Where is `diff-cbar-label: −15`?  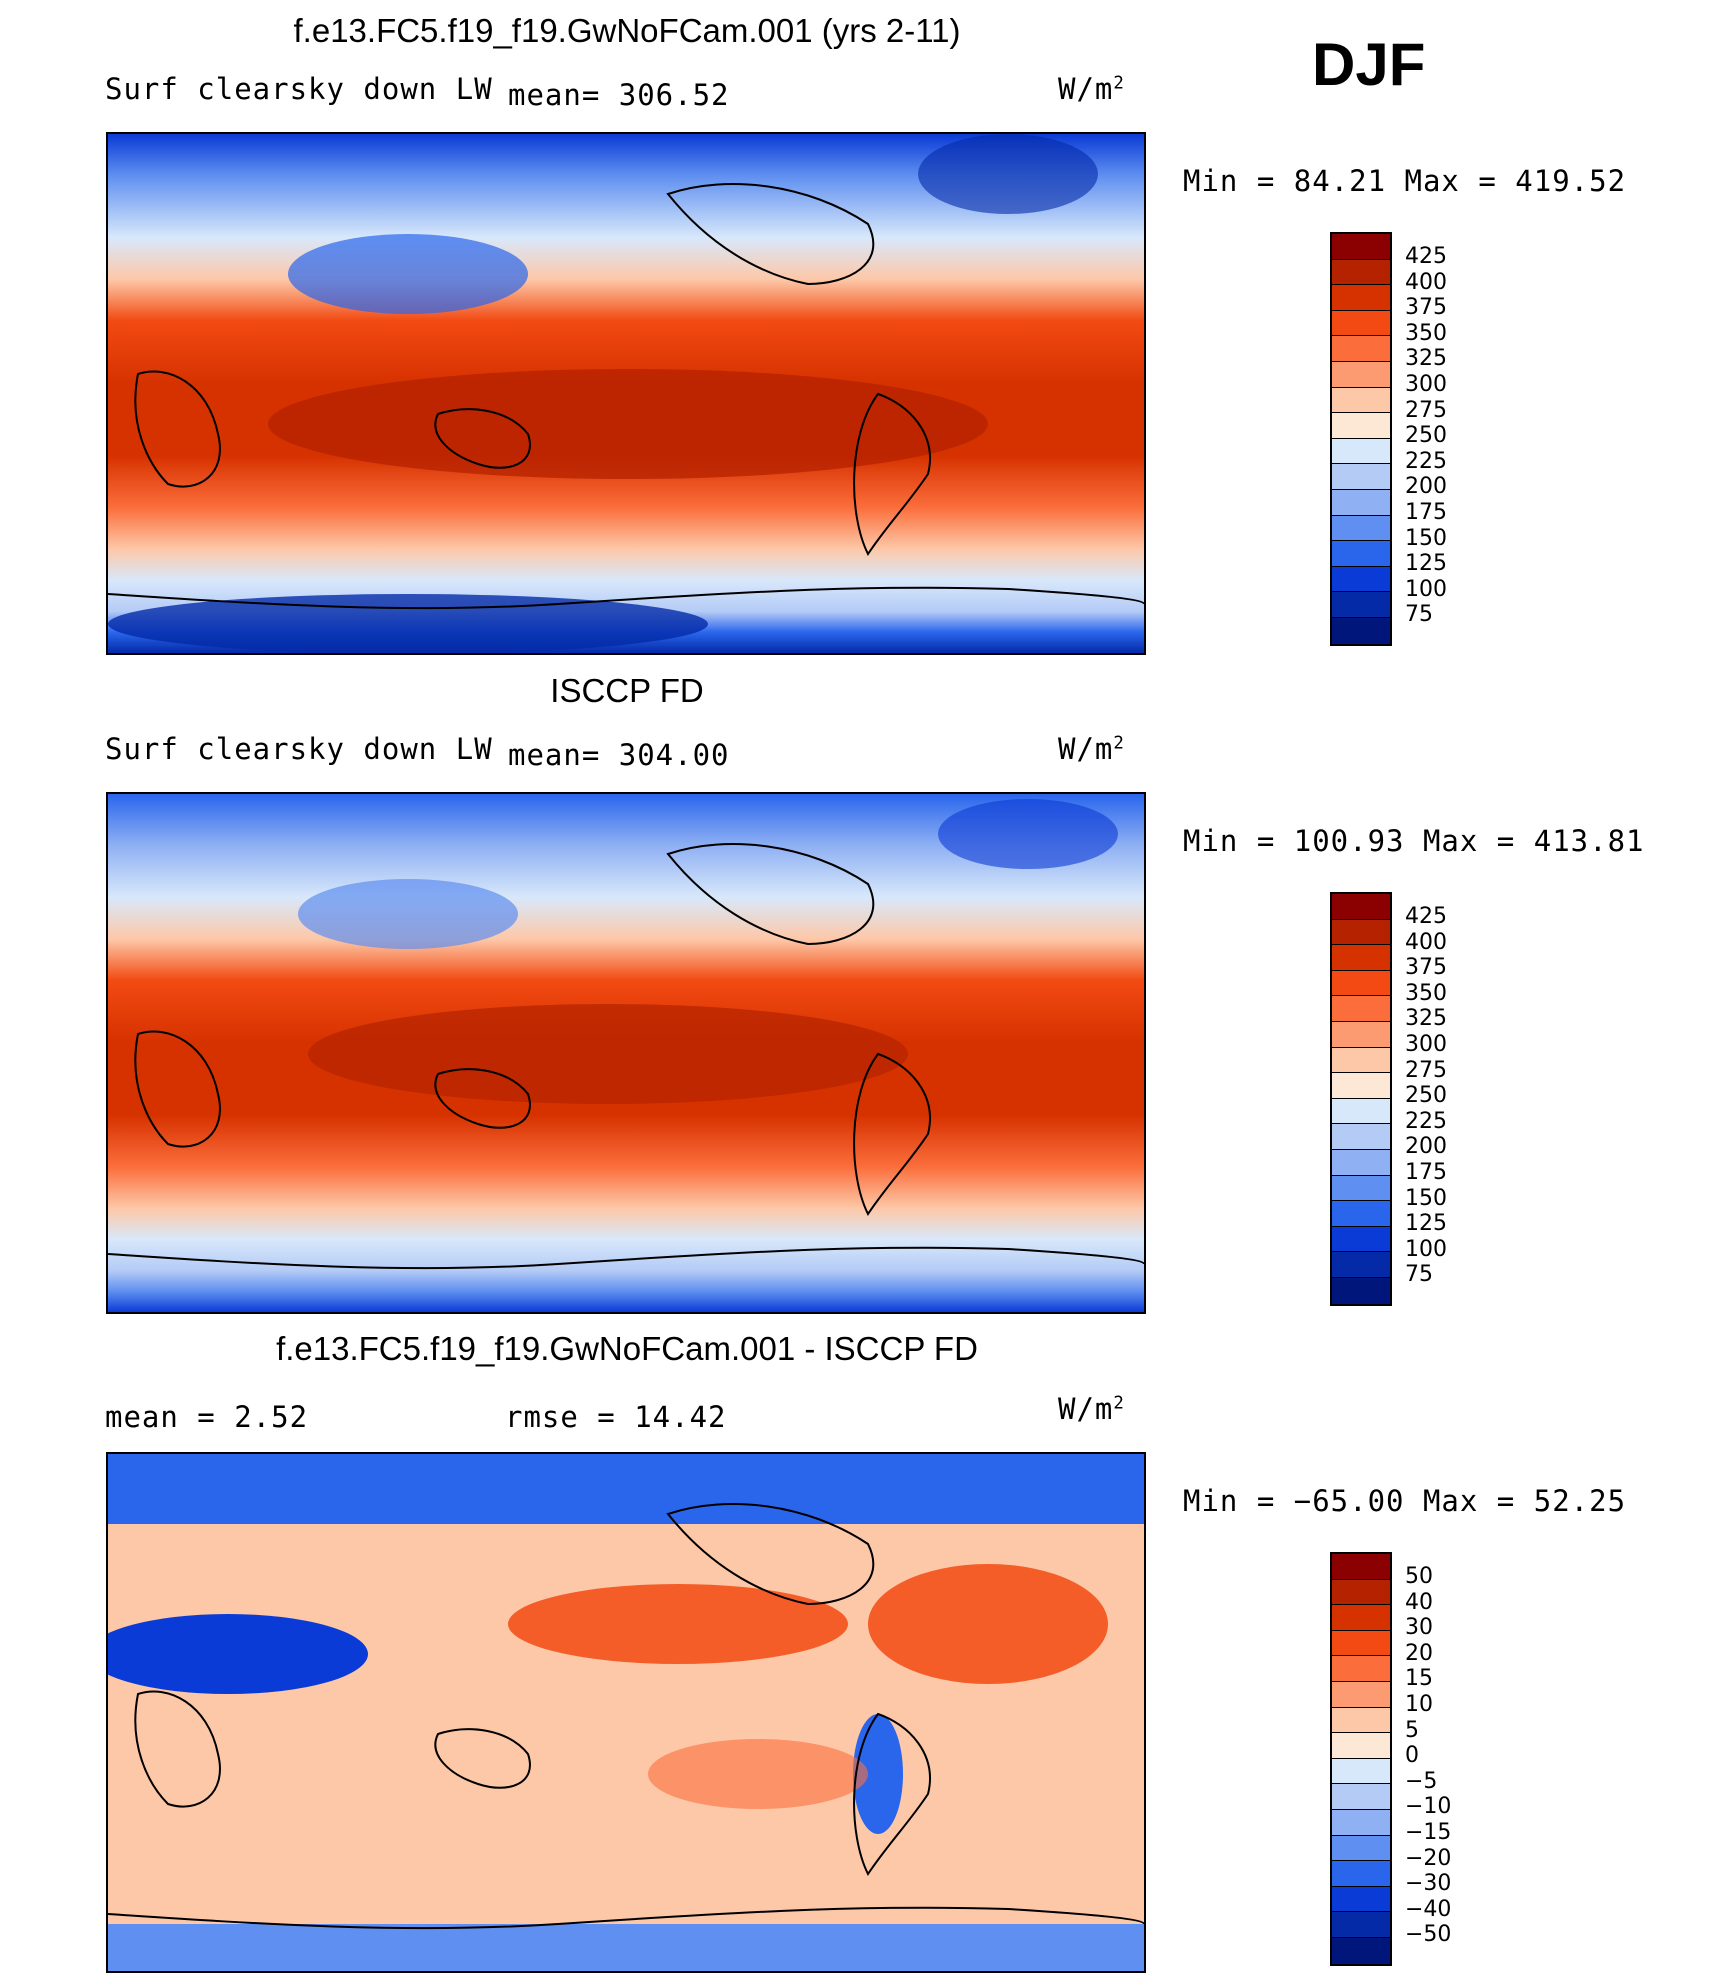 diff-cbar-label: −15 is located at coordinates (1428, 1832).